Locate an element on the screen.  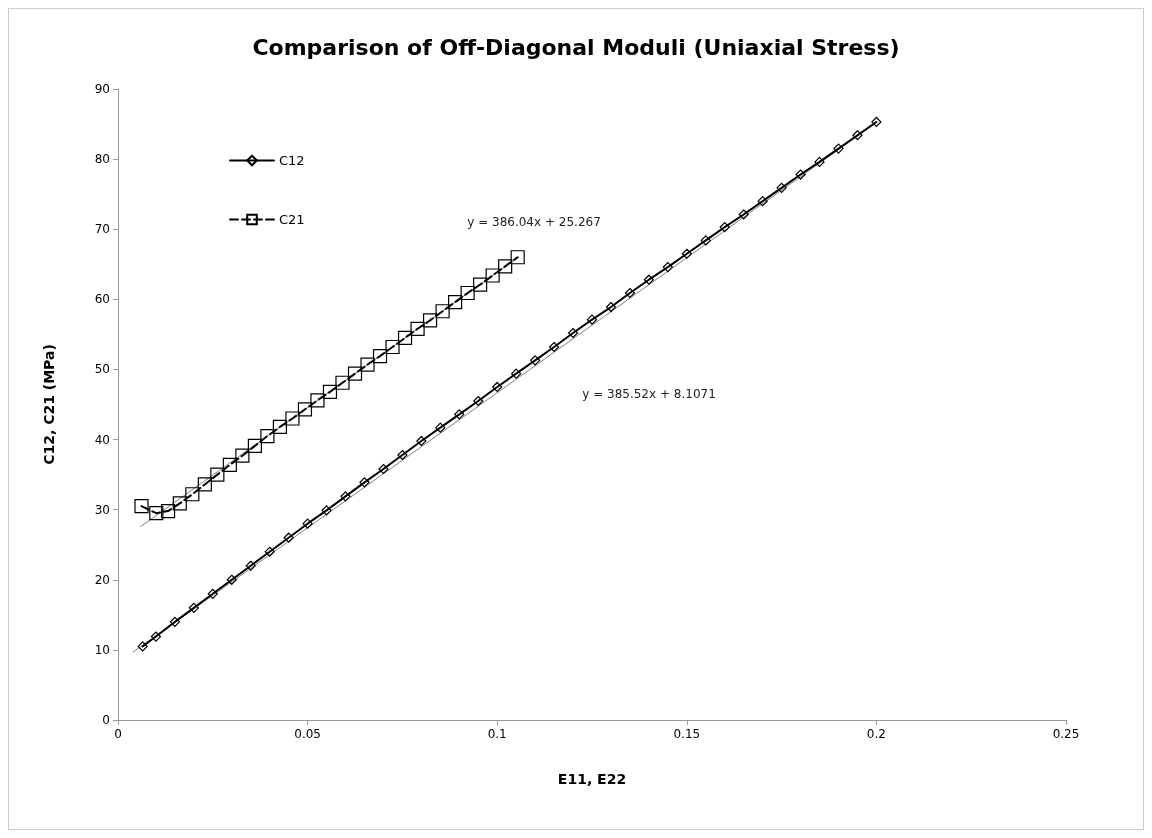
y-tick-label: 50 is located at coordinates (102, 369).